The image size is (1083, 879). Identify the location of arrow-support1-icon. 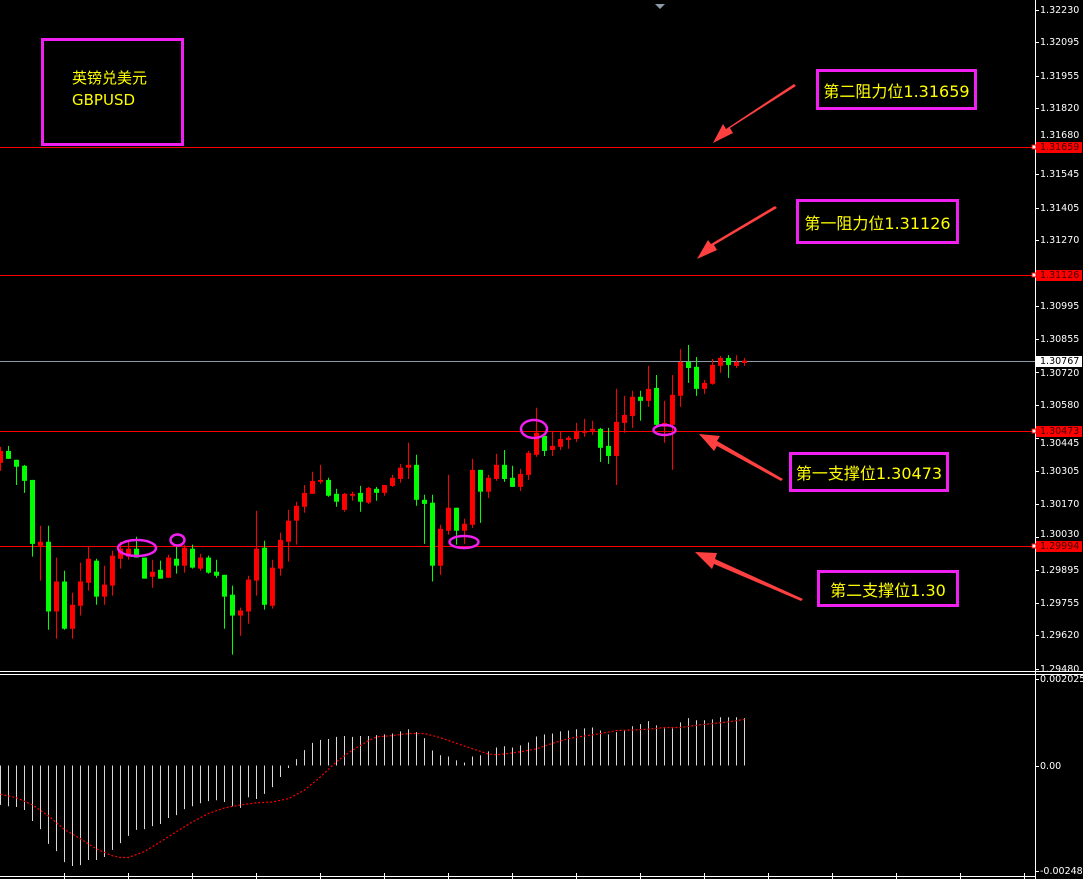
(741, 457).